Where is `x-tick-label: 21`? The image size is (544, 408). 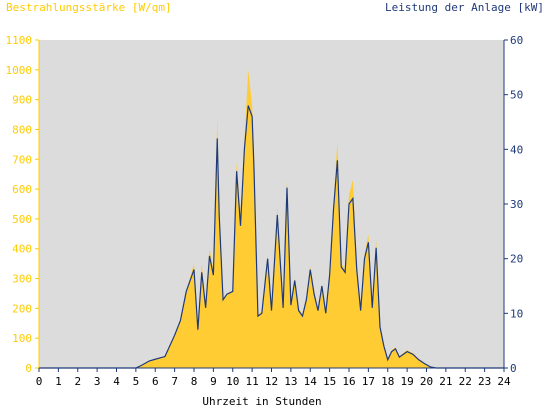 x-tick-label: 21 is located at coordinates (445, 381).